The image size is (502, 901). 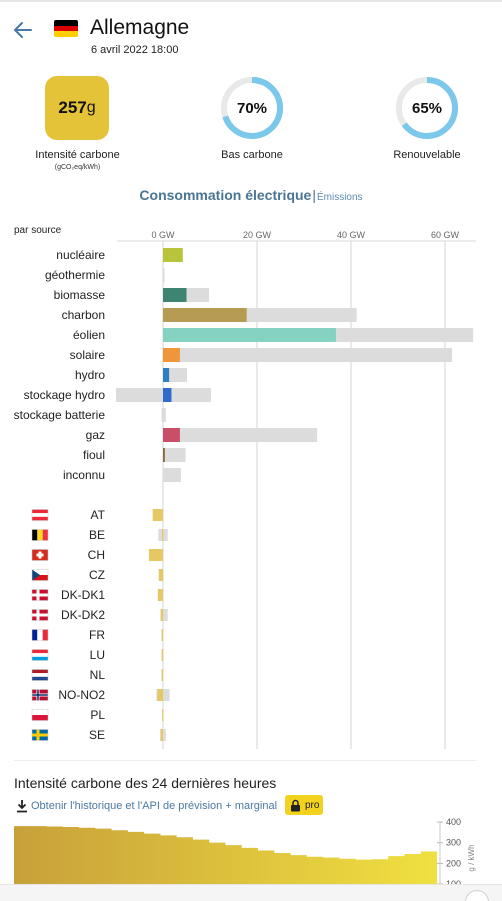 What do you see at coordinates (89, 335) in the screenshot?
I see `source-label: éolien` at bounding box center [89, 335].